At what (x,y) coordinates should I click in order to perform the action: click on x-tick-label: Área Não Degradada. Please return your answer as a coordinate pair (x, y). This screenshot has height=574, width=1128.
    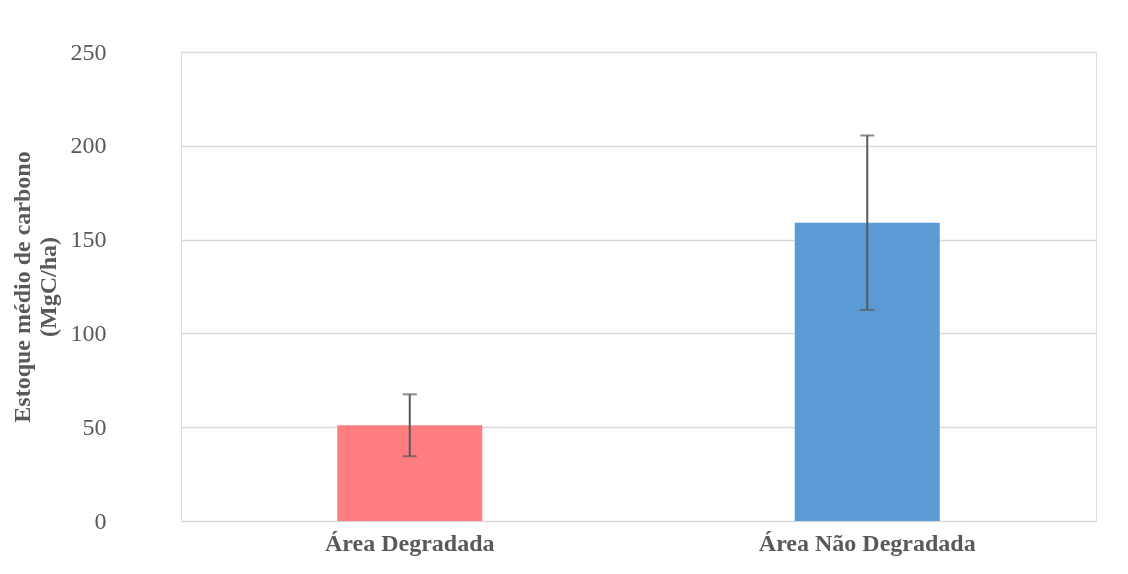
    Looking at the image, I should click on (867, 542).